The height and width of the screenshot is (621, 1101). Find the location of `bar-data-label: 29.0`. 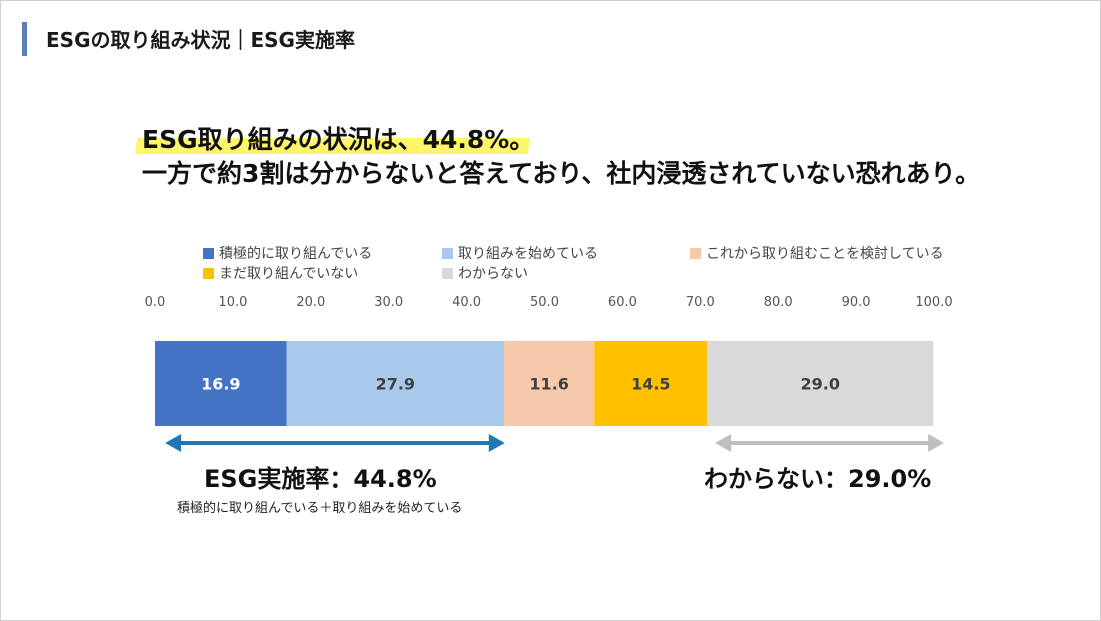

bar-data-label: 29.0 is located at coordinates (820, 384).